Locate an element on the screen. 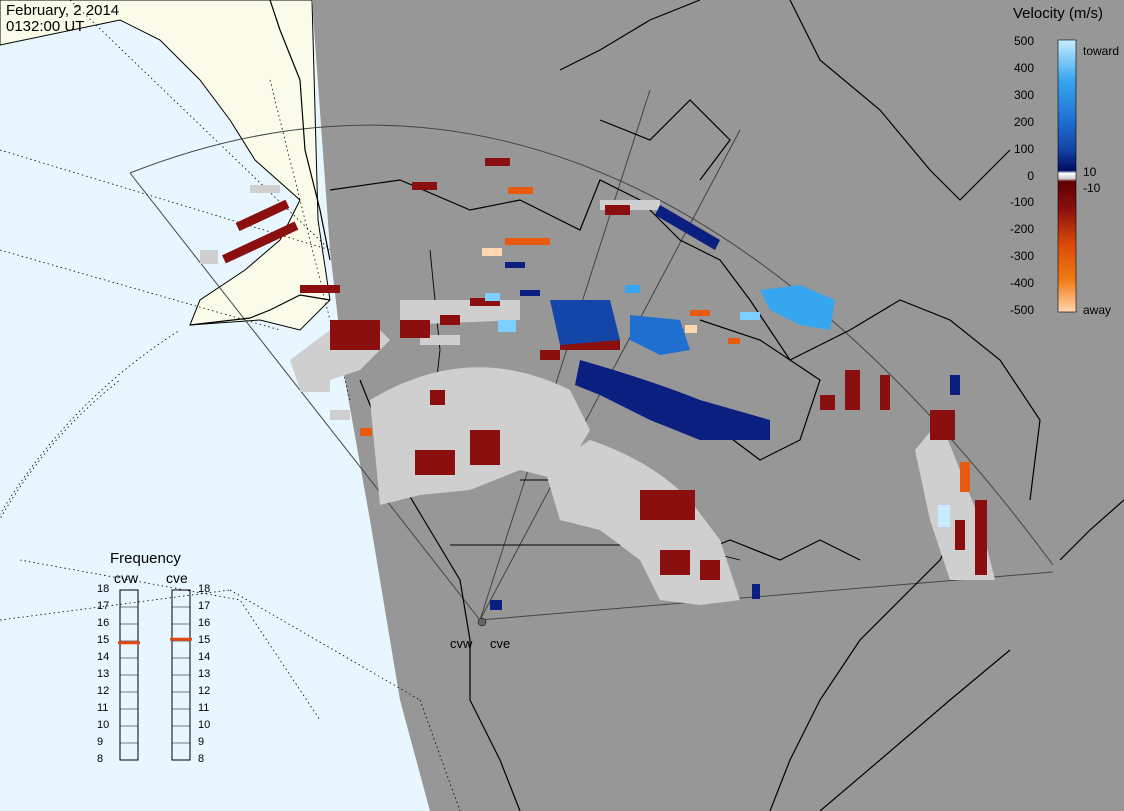  away-label: away is located at coordinates (1097, 310).